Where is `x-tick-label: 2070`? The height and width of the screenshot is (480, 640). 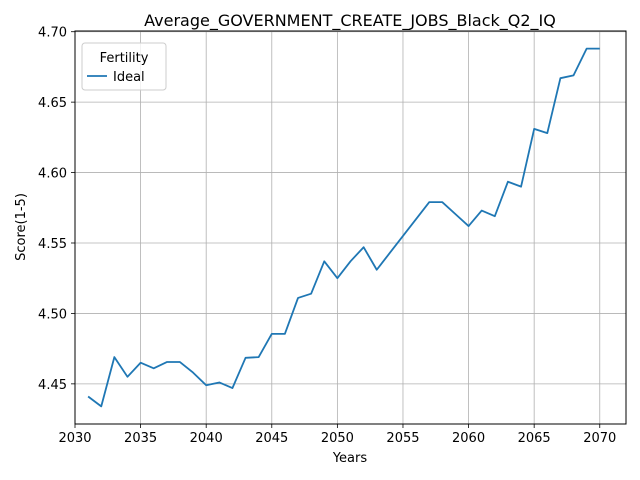 x-tick-label: 2070 is located at coordinates (599, 438).